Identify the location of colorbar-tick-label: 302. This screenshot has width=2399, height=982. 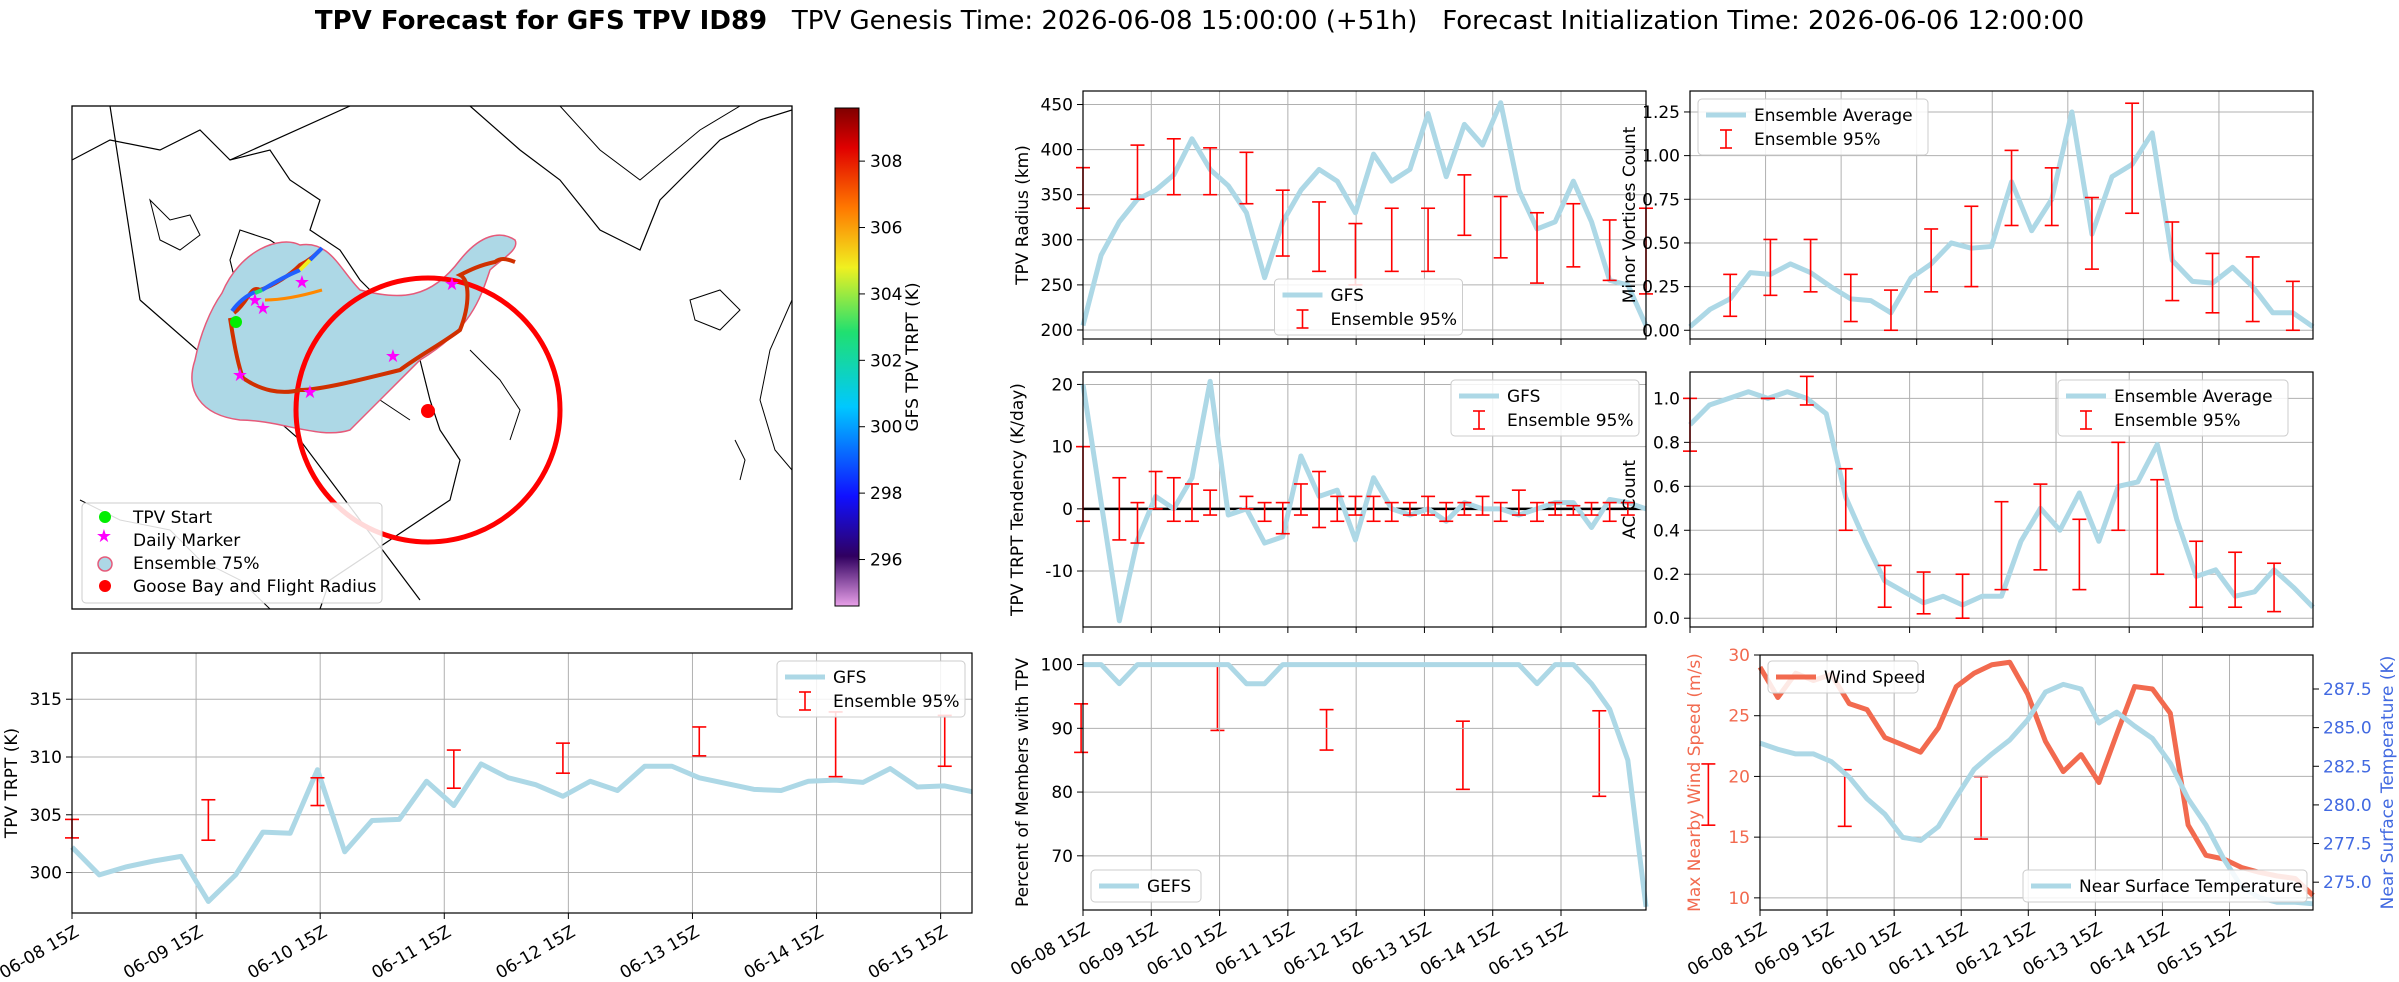
(886, 361).